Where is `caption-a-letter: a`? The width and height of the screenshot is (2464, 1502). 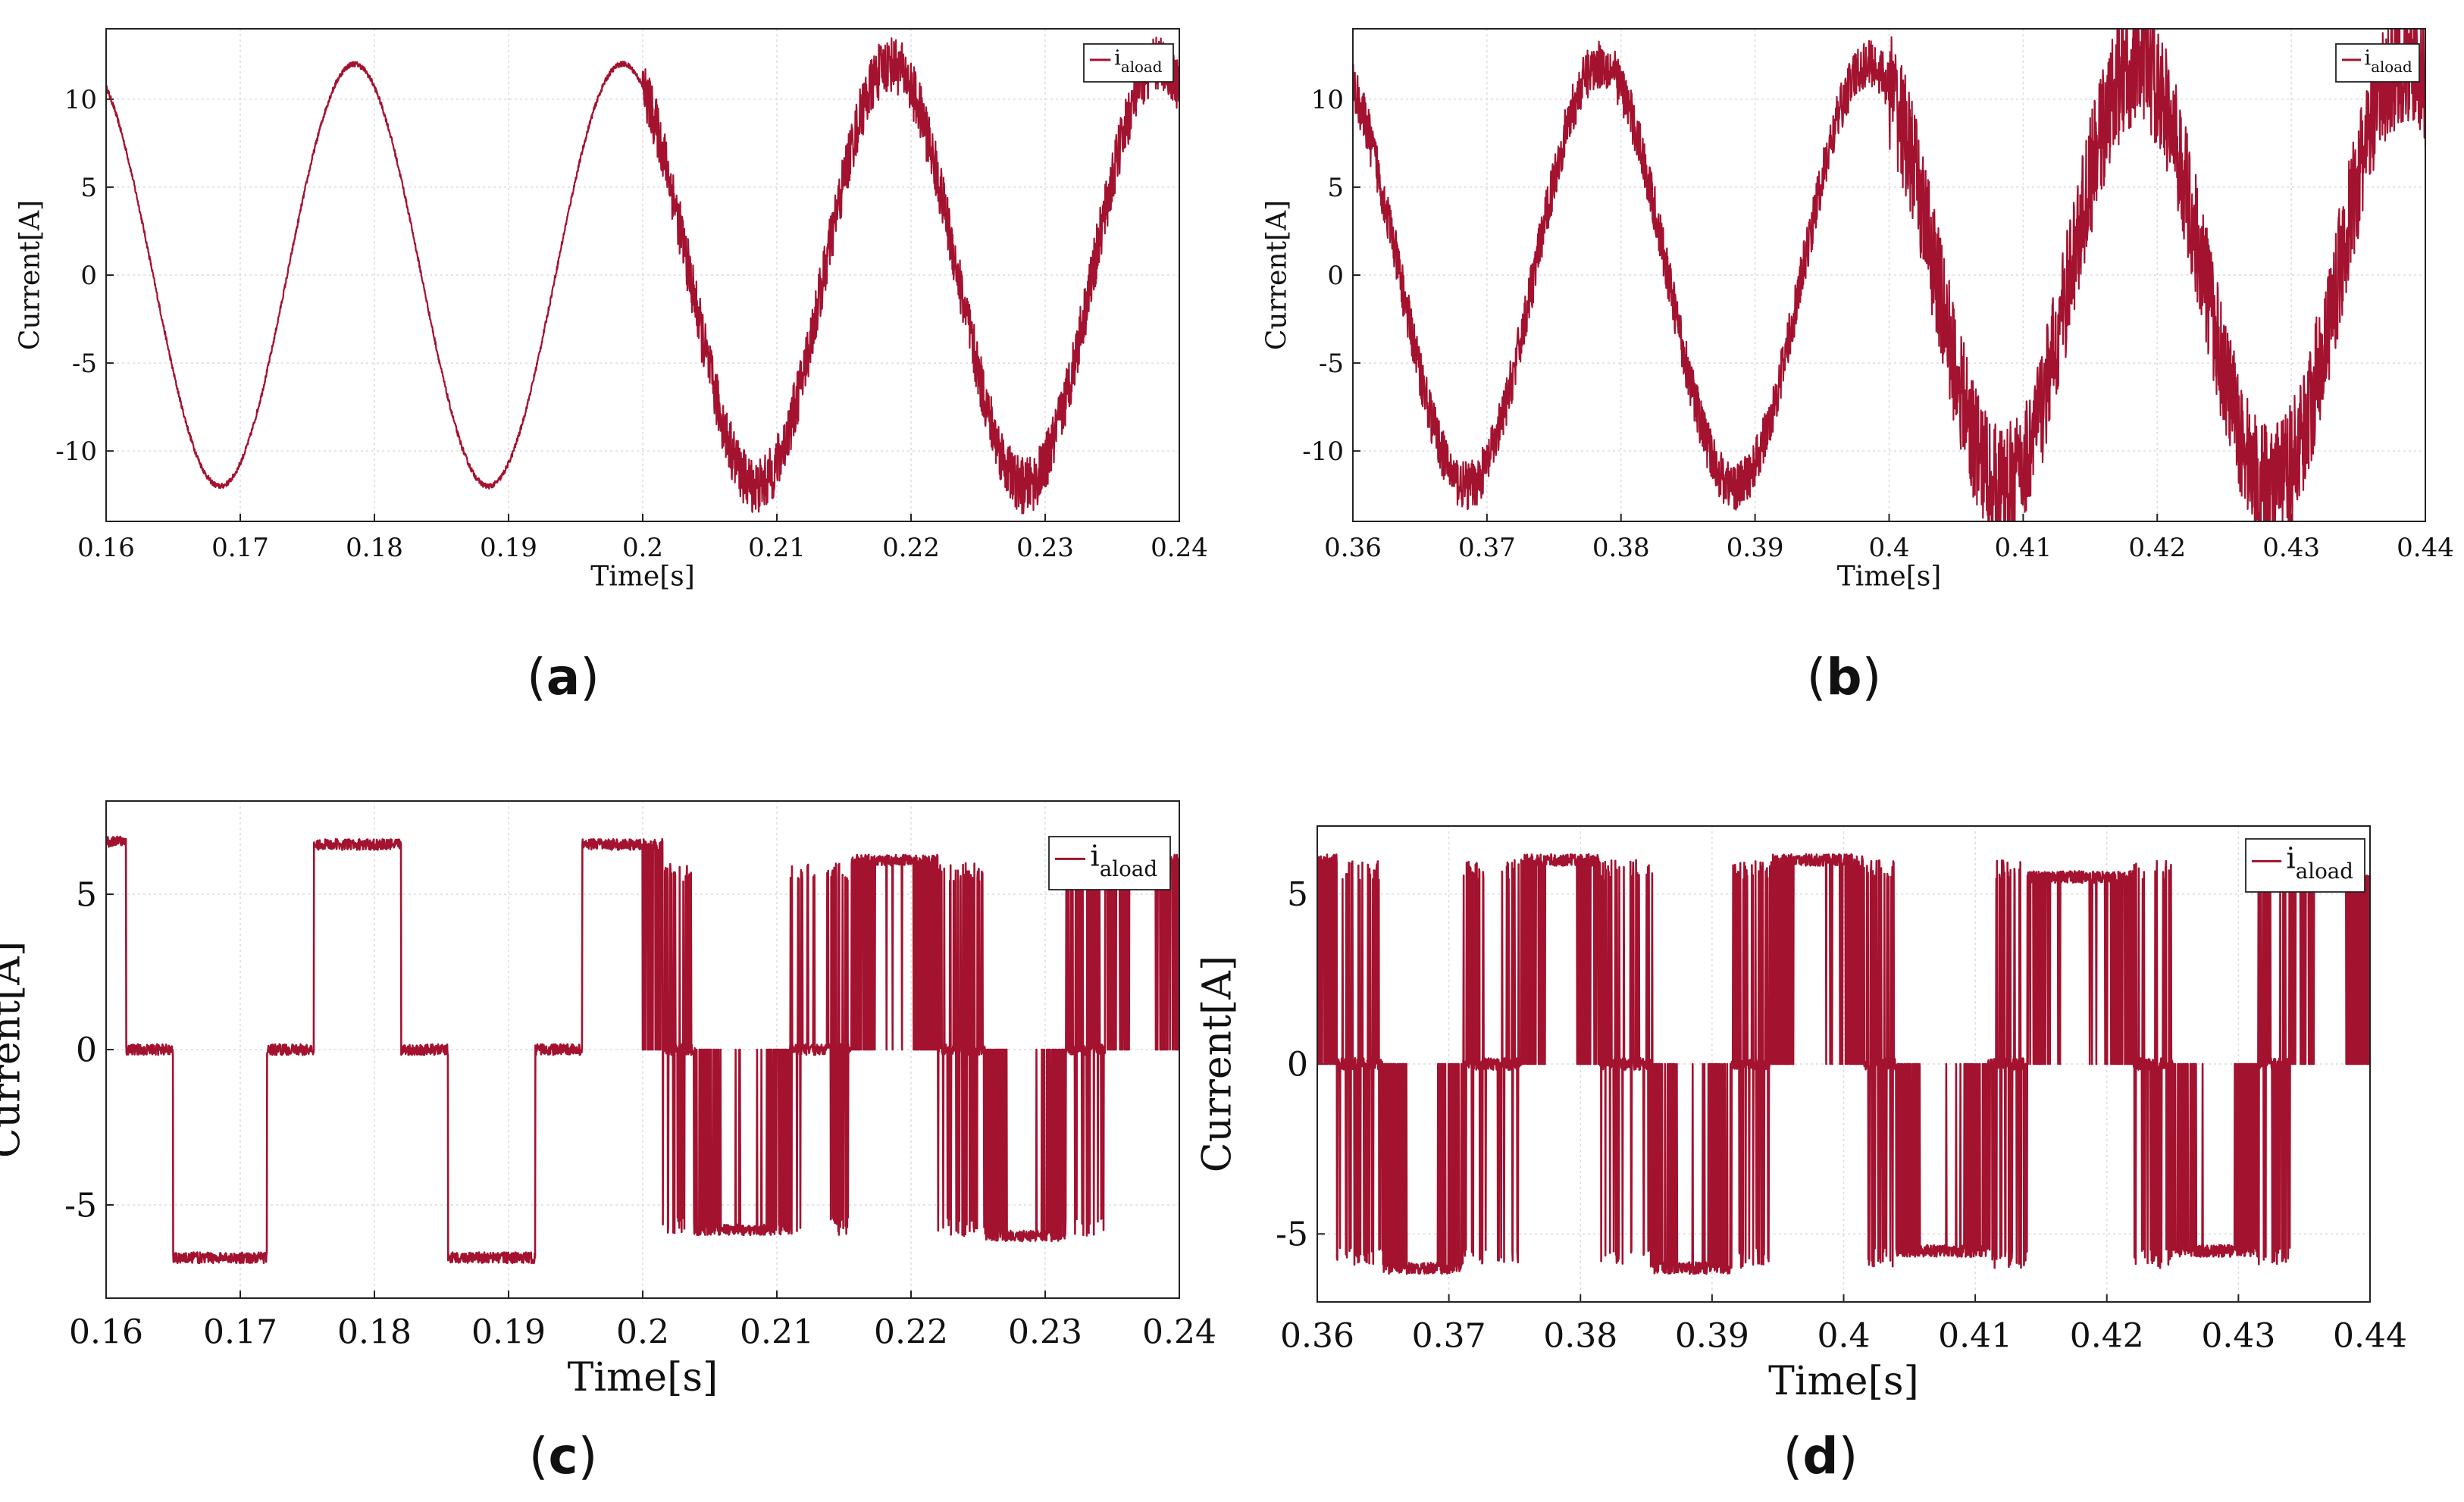 caption-a-letter: a is located at coordinates (563, 677).